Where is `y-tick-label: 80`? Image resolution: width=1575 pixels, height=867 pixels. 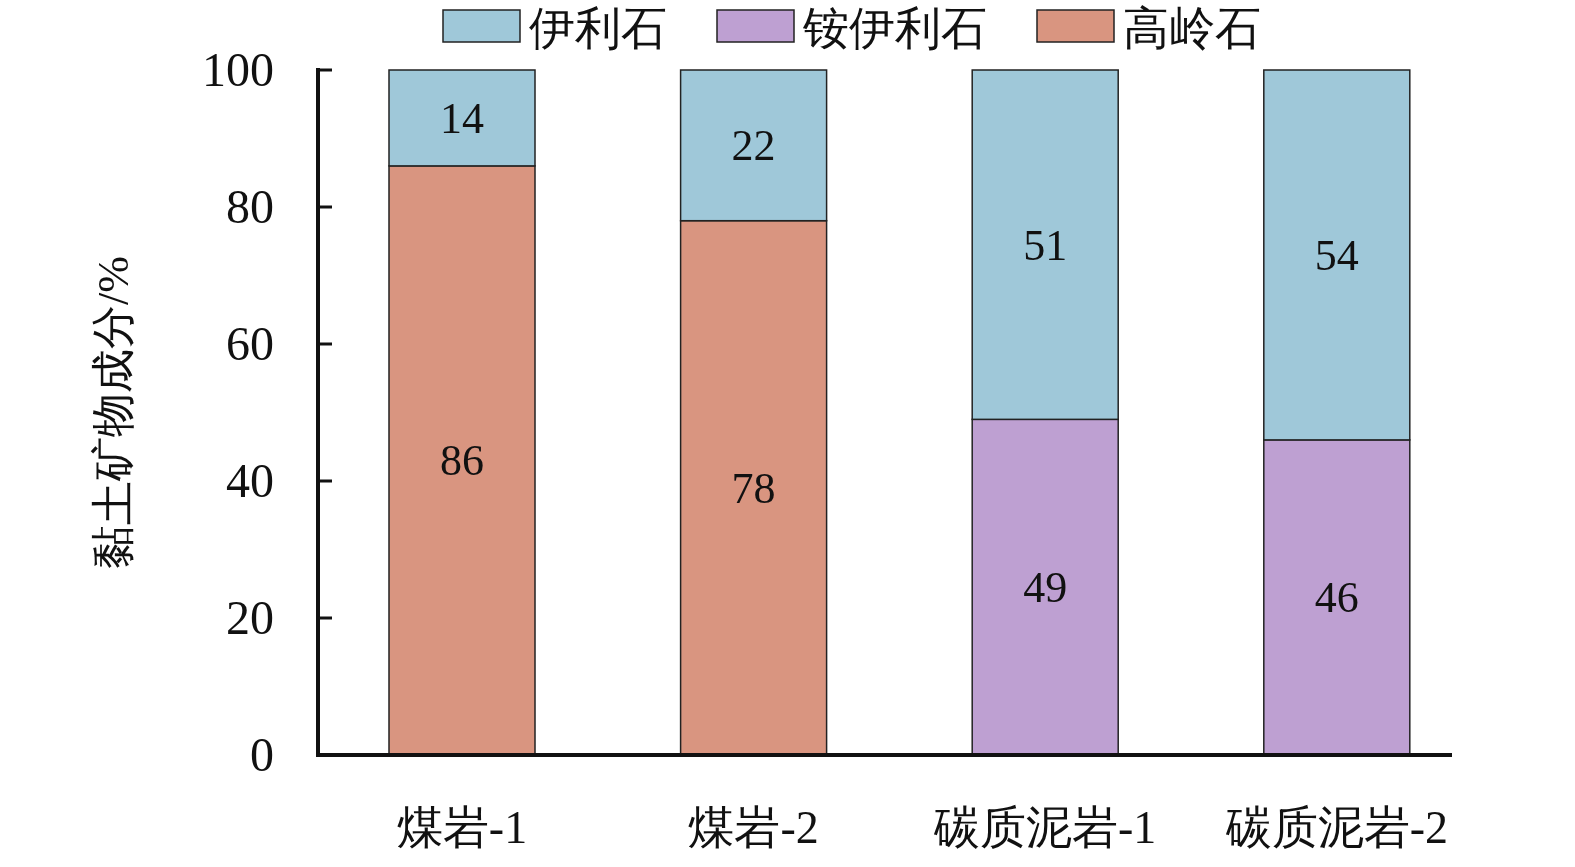
y-tick-label: 80 is located at coordinates (250, 206).